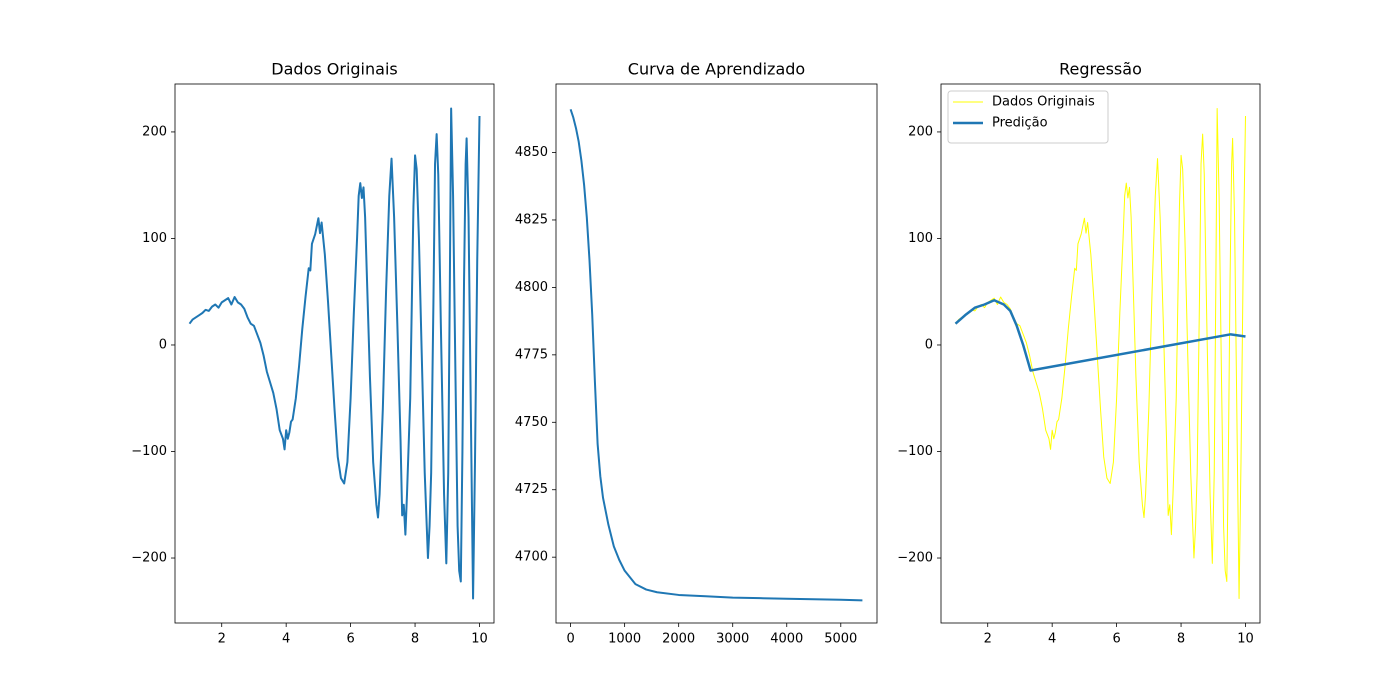 The height and width of the screenshot is (700, 1400). Describe the element at coordinates (531, 287) in the screenshot. I see `y-tick-label: 4800` at that location.